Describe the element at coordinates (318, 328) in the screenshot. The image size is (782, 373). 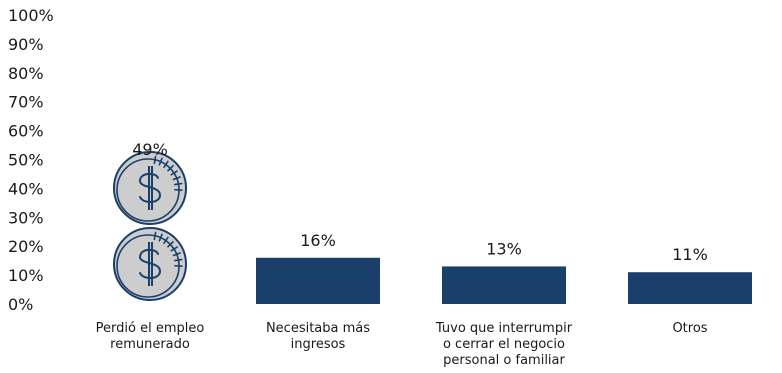
I see `category-label: Necesitaba más` at that location.